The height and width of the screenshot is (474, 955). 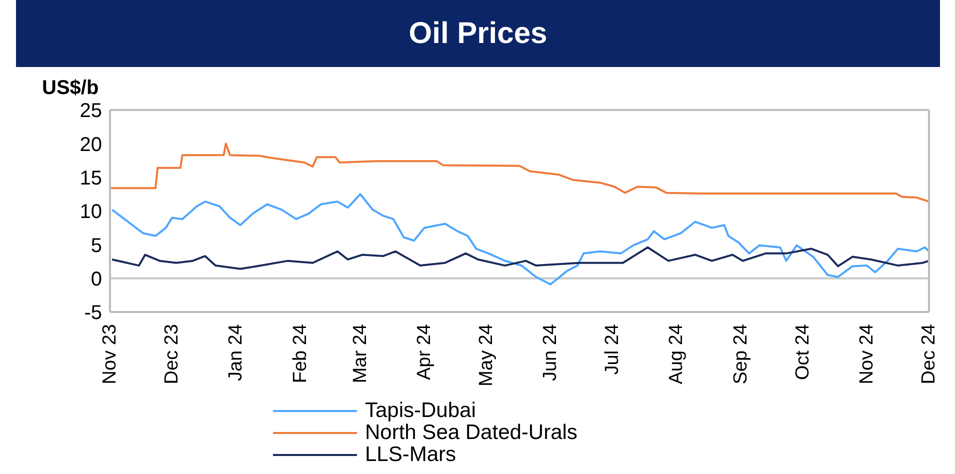 What do you see at coordinates (91, 212) in the screenshot?
I see `y-tick-label: 10` at bounding box center [91, 212].